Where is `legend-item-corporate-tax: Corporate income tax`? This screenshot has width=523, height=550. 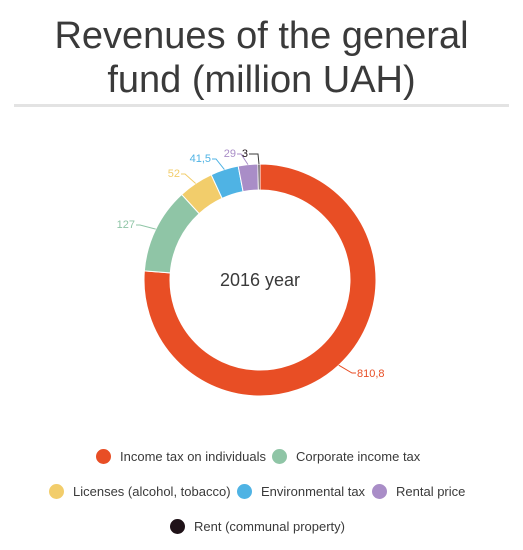 legend-item-corporate-tax: Corporate income tax is located at coordinates (346, 456).